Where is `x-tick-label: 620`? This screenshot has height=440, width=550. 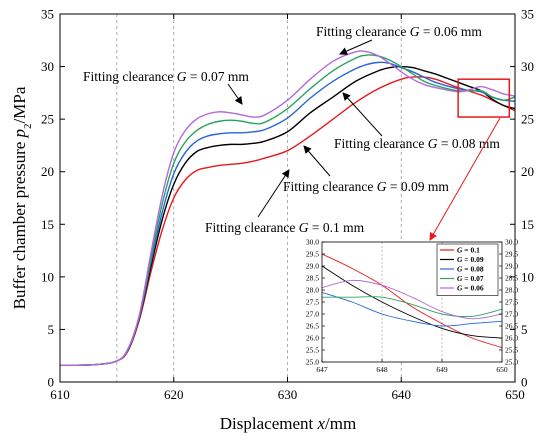
x-tick-label: 620 is located at coordinates (174, 394).